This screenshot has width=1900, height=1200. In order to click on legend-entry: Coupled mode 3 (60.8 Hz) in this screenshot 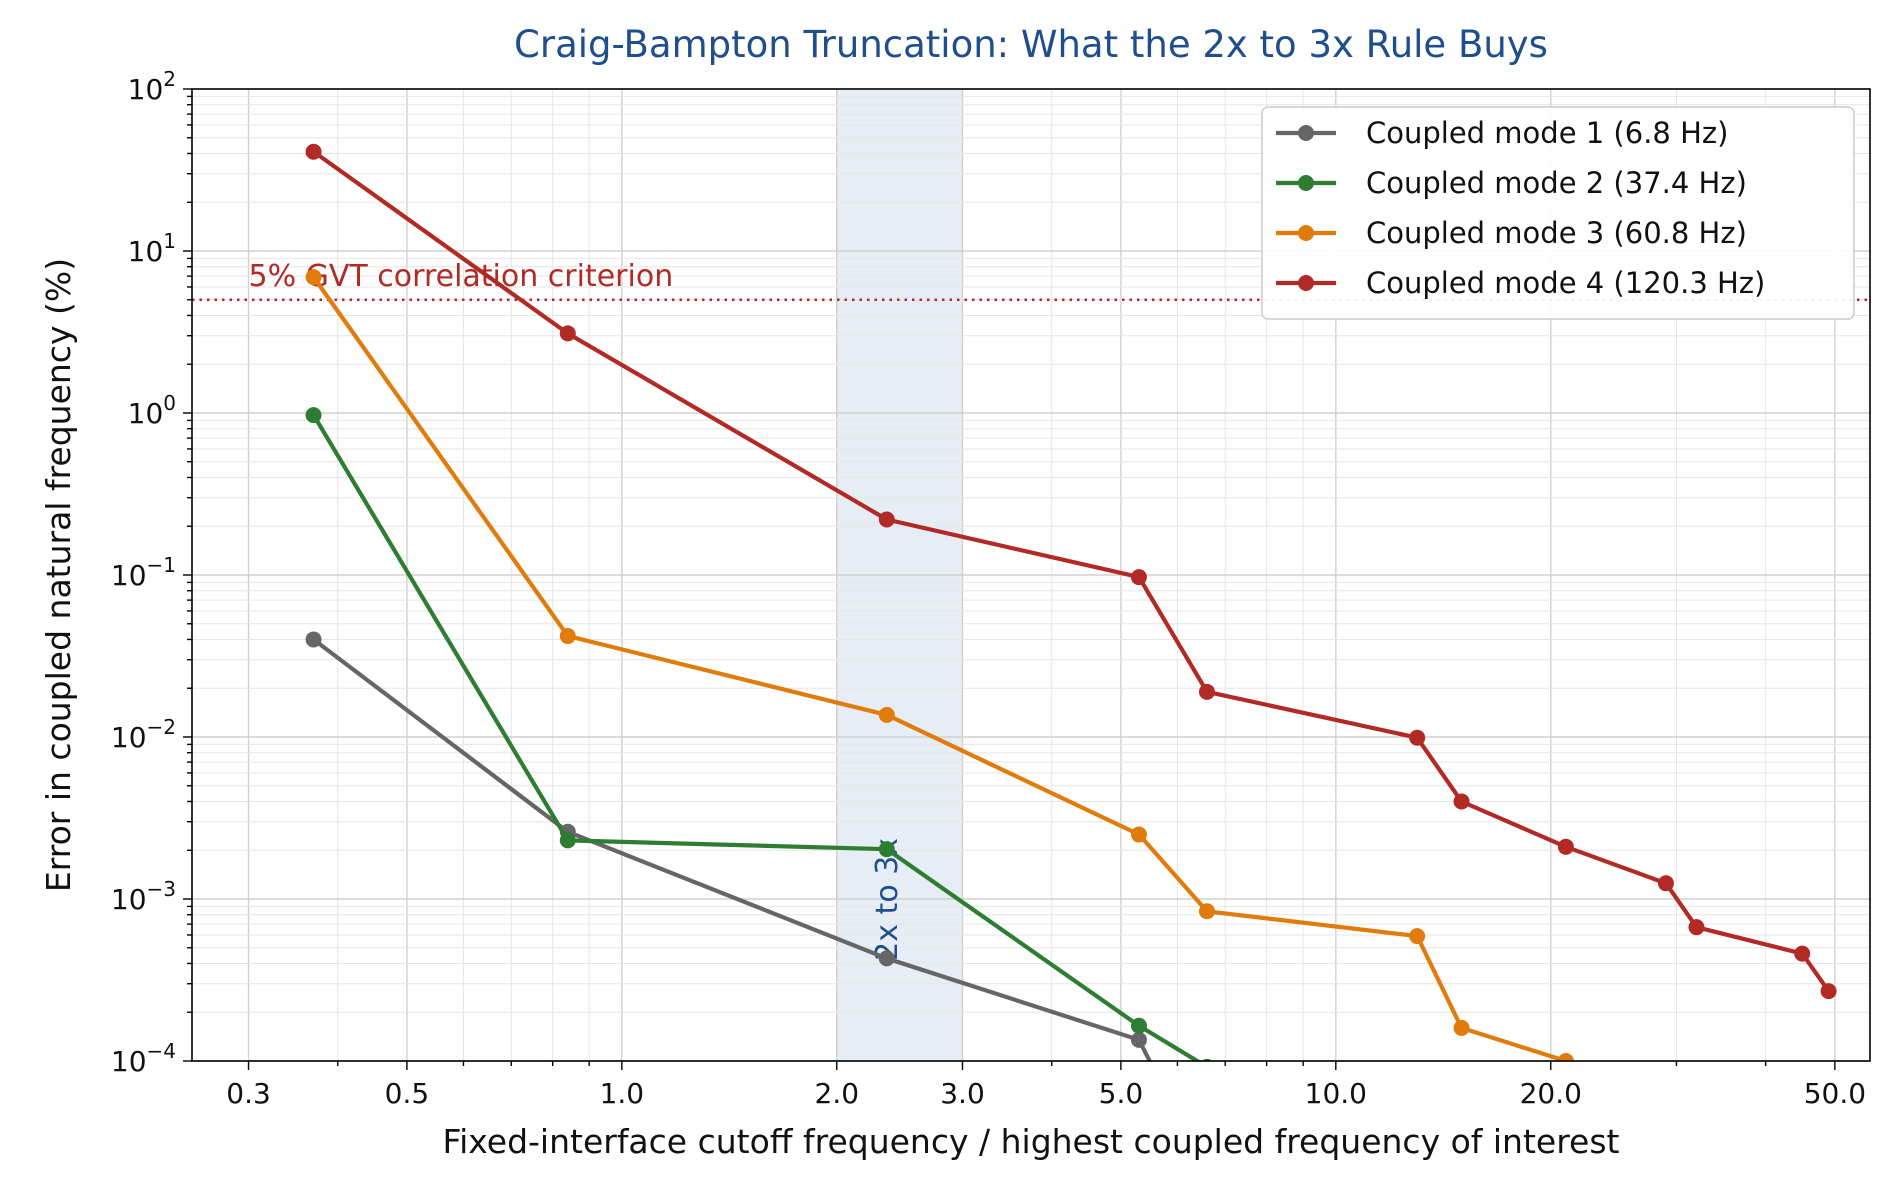, I will do `click(1511, 233)`.